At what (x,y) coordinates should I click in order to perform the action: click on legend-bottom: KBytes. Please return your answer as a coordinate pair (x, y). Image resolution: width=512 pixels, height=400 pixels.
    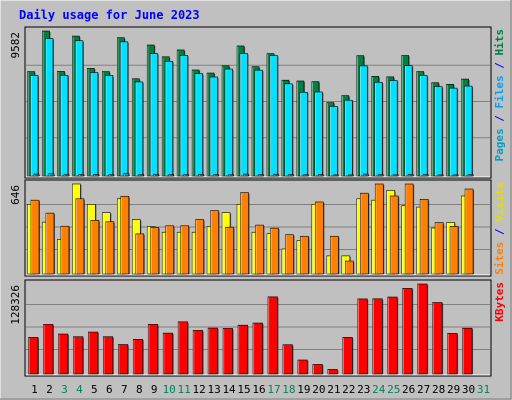
    Looking at the image, I should click on (499, 302).